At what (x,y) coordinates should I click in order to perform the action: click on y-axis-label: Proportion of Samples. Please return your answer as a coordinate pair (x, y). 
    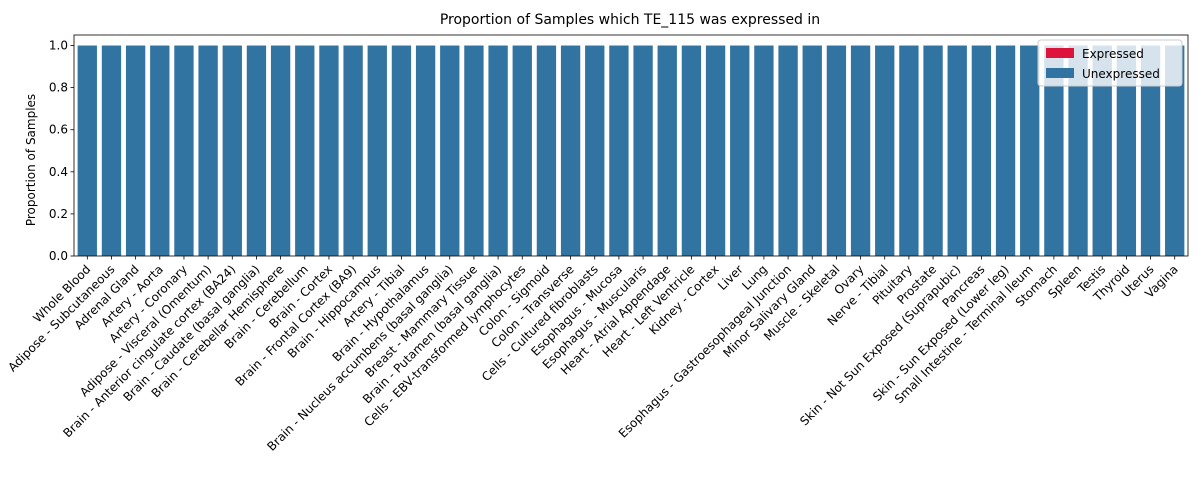
    Looking at the image, I should click on (31, 160).